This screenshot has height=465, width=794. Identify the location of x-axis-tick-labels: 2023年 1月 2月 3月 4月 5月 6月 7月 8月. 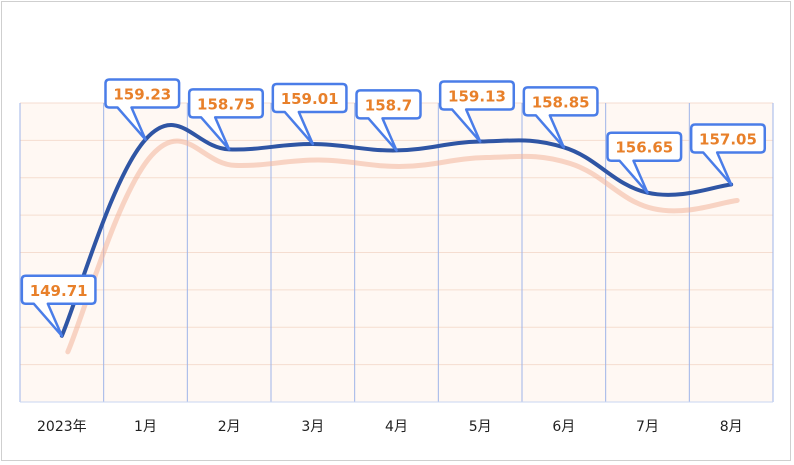
(390, 427).